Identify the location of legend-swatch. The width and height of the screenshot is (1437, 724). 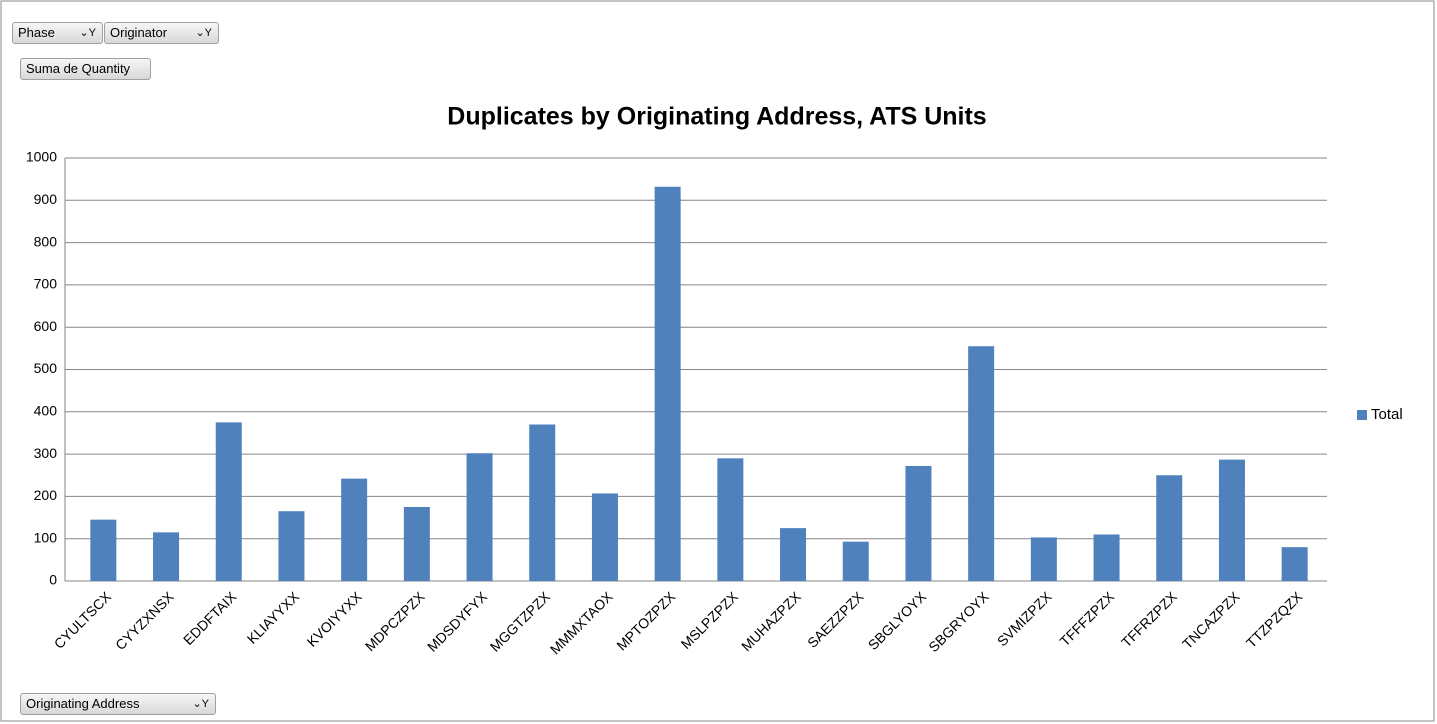
(1362, 415).